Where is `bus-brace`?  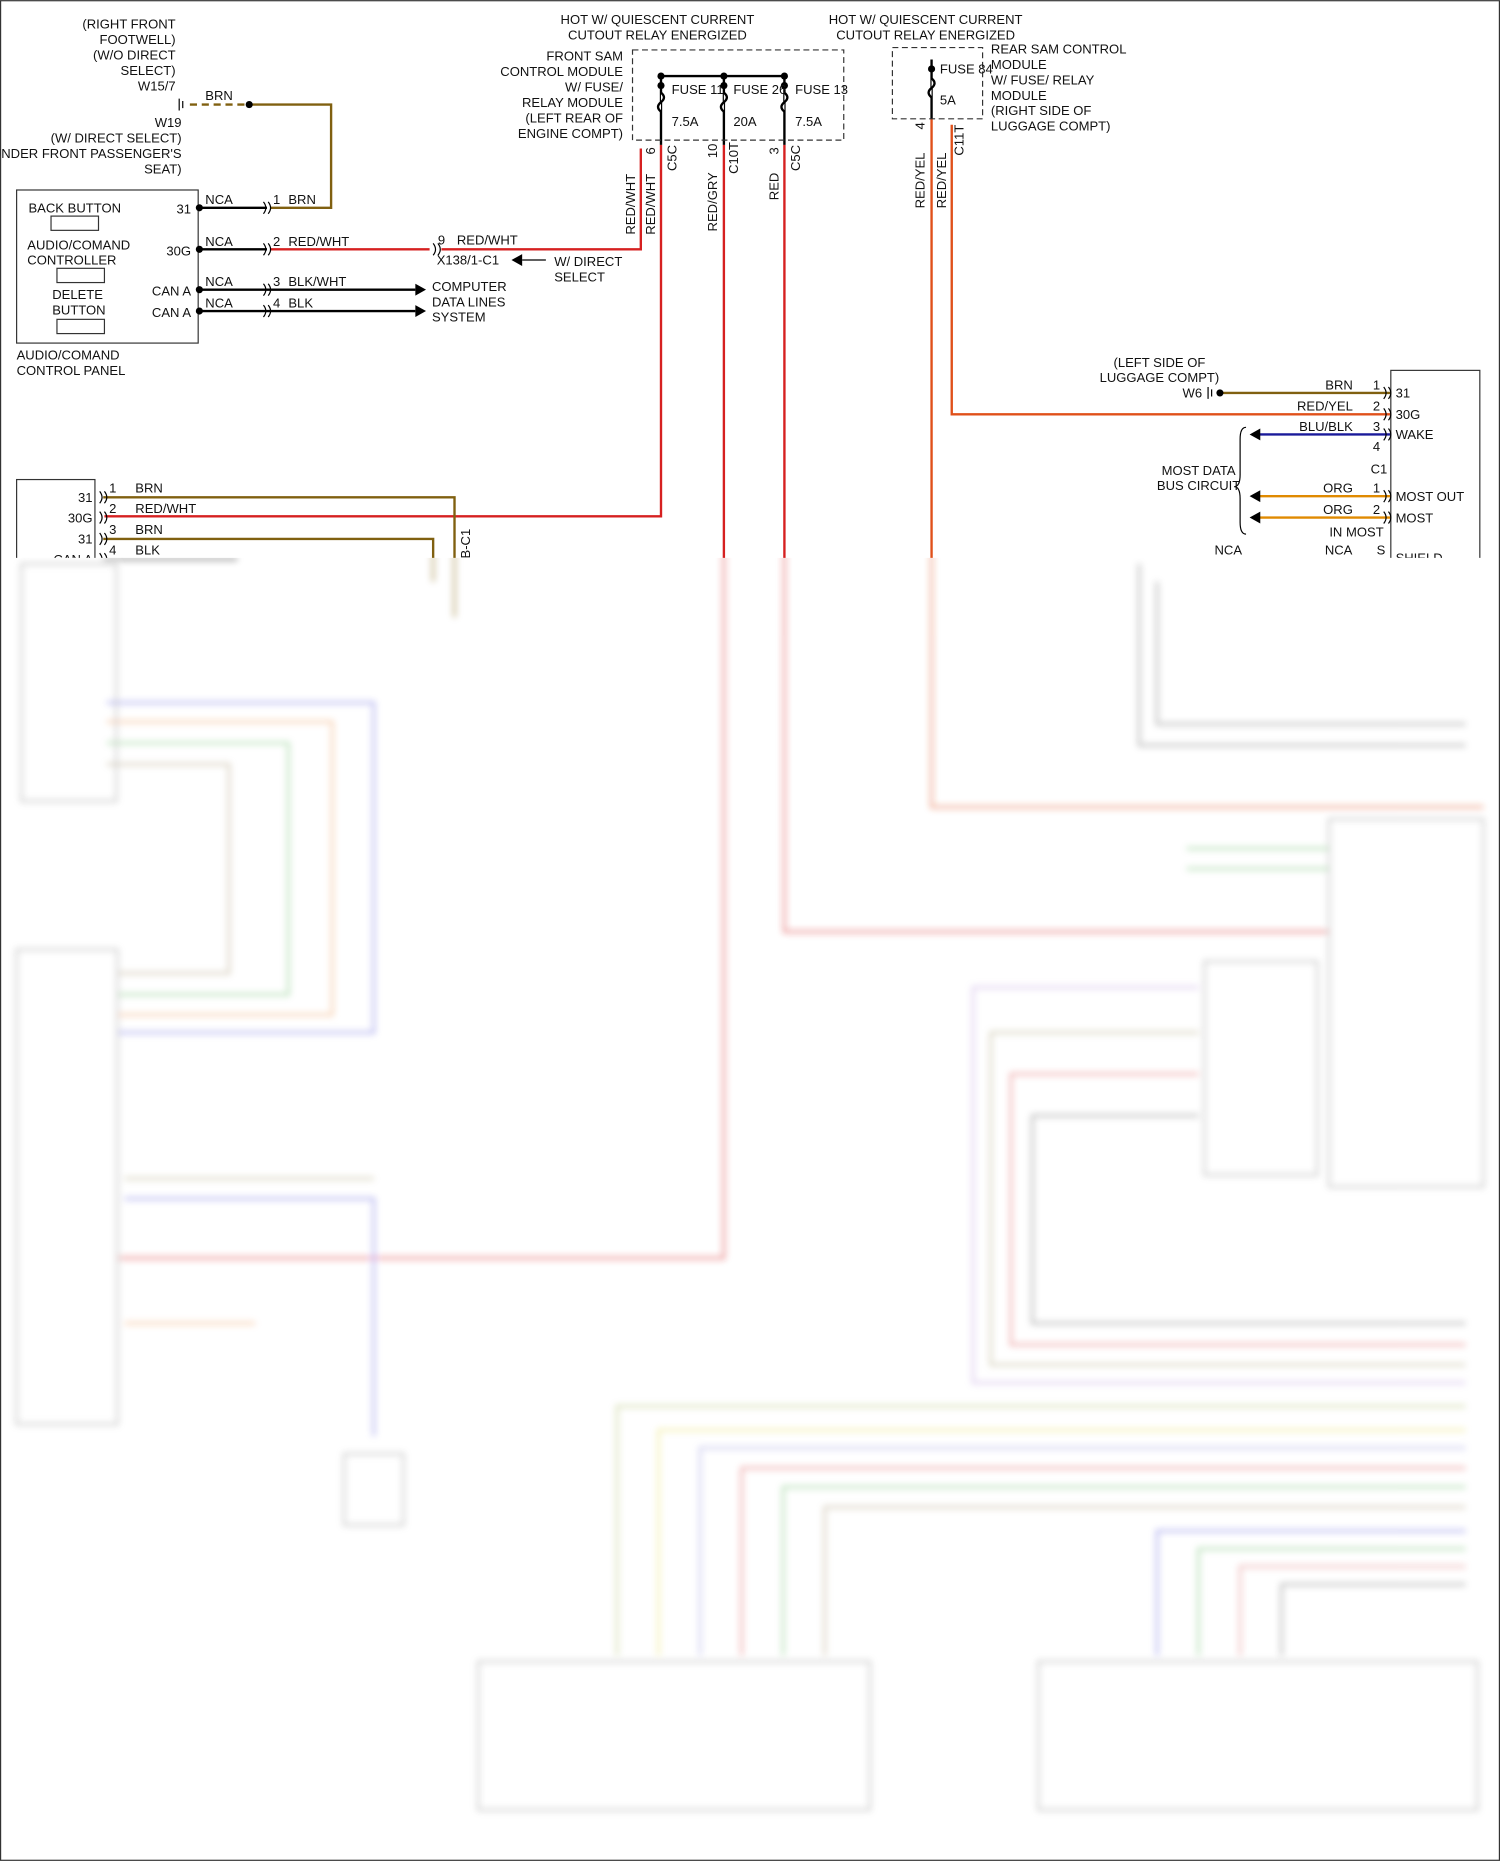 bus-brace is located at coordinates (1240, 480).